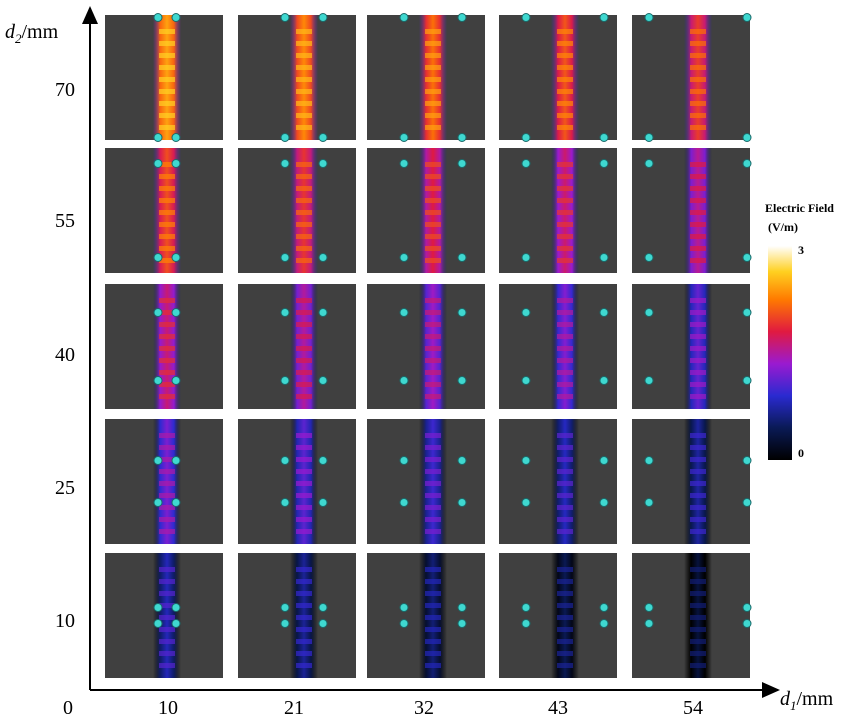 The image size is (862, 717). Describe the element at coordinates (801, 250) in the screenshot. I see `colorbar-max: 3` at that location.